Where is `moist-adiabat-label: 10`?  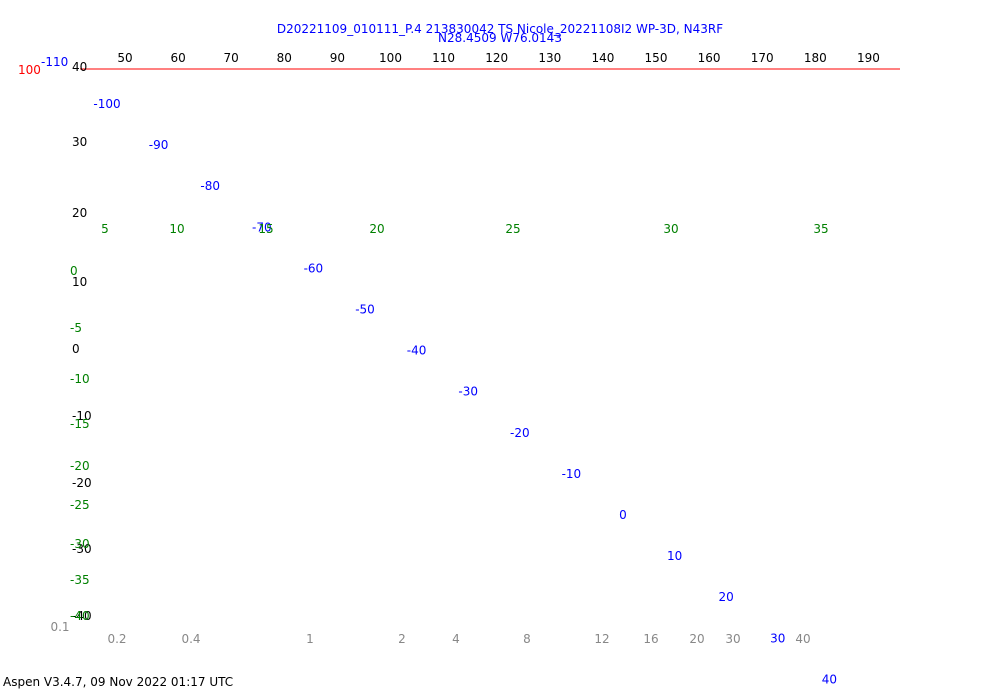
moist-adiabat-label: 10 is located at coordinates (176, 229).